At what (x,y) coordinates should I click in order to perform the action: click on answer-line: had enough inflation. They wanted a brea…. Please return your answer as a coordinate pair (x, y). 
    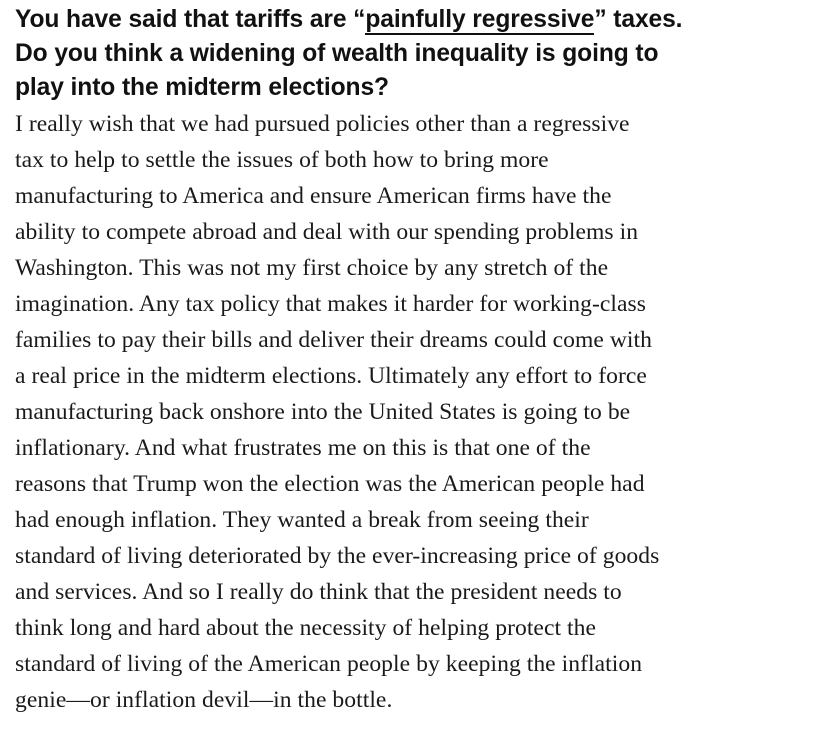
    Looking at the image, I should click on (302, 520).